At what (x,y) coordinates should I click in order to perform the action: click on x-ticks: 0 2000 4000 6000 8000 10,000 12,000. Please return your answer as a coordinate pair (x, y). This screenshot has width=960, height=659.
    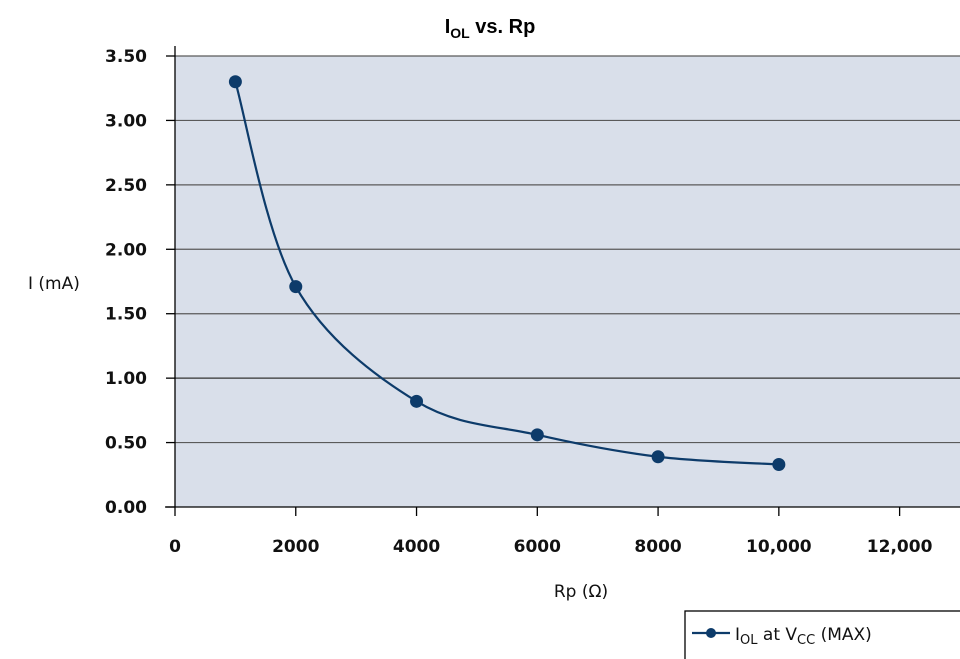
    Looking at the image, I should click on (551, 532).